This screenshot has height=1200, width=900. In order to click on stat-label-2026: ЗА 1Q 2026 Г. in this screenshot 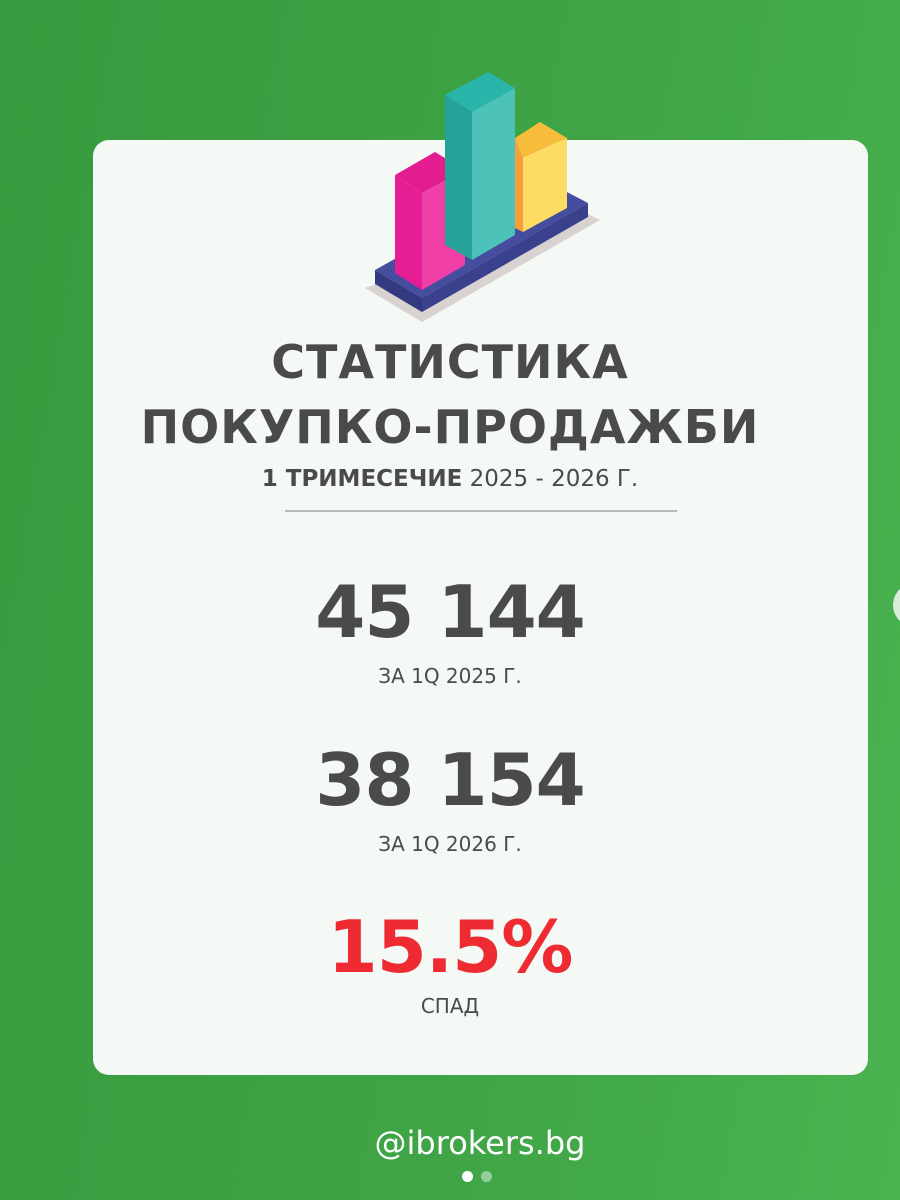, I will do `click(450, 844)`.